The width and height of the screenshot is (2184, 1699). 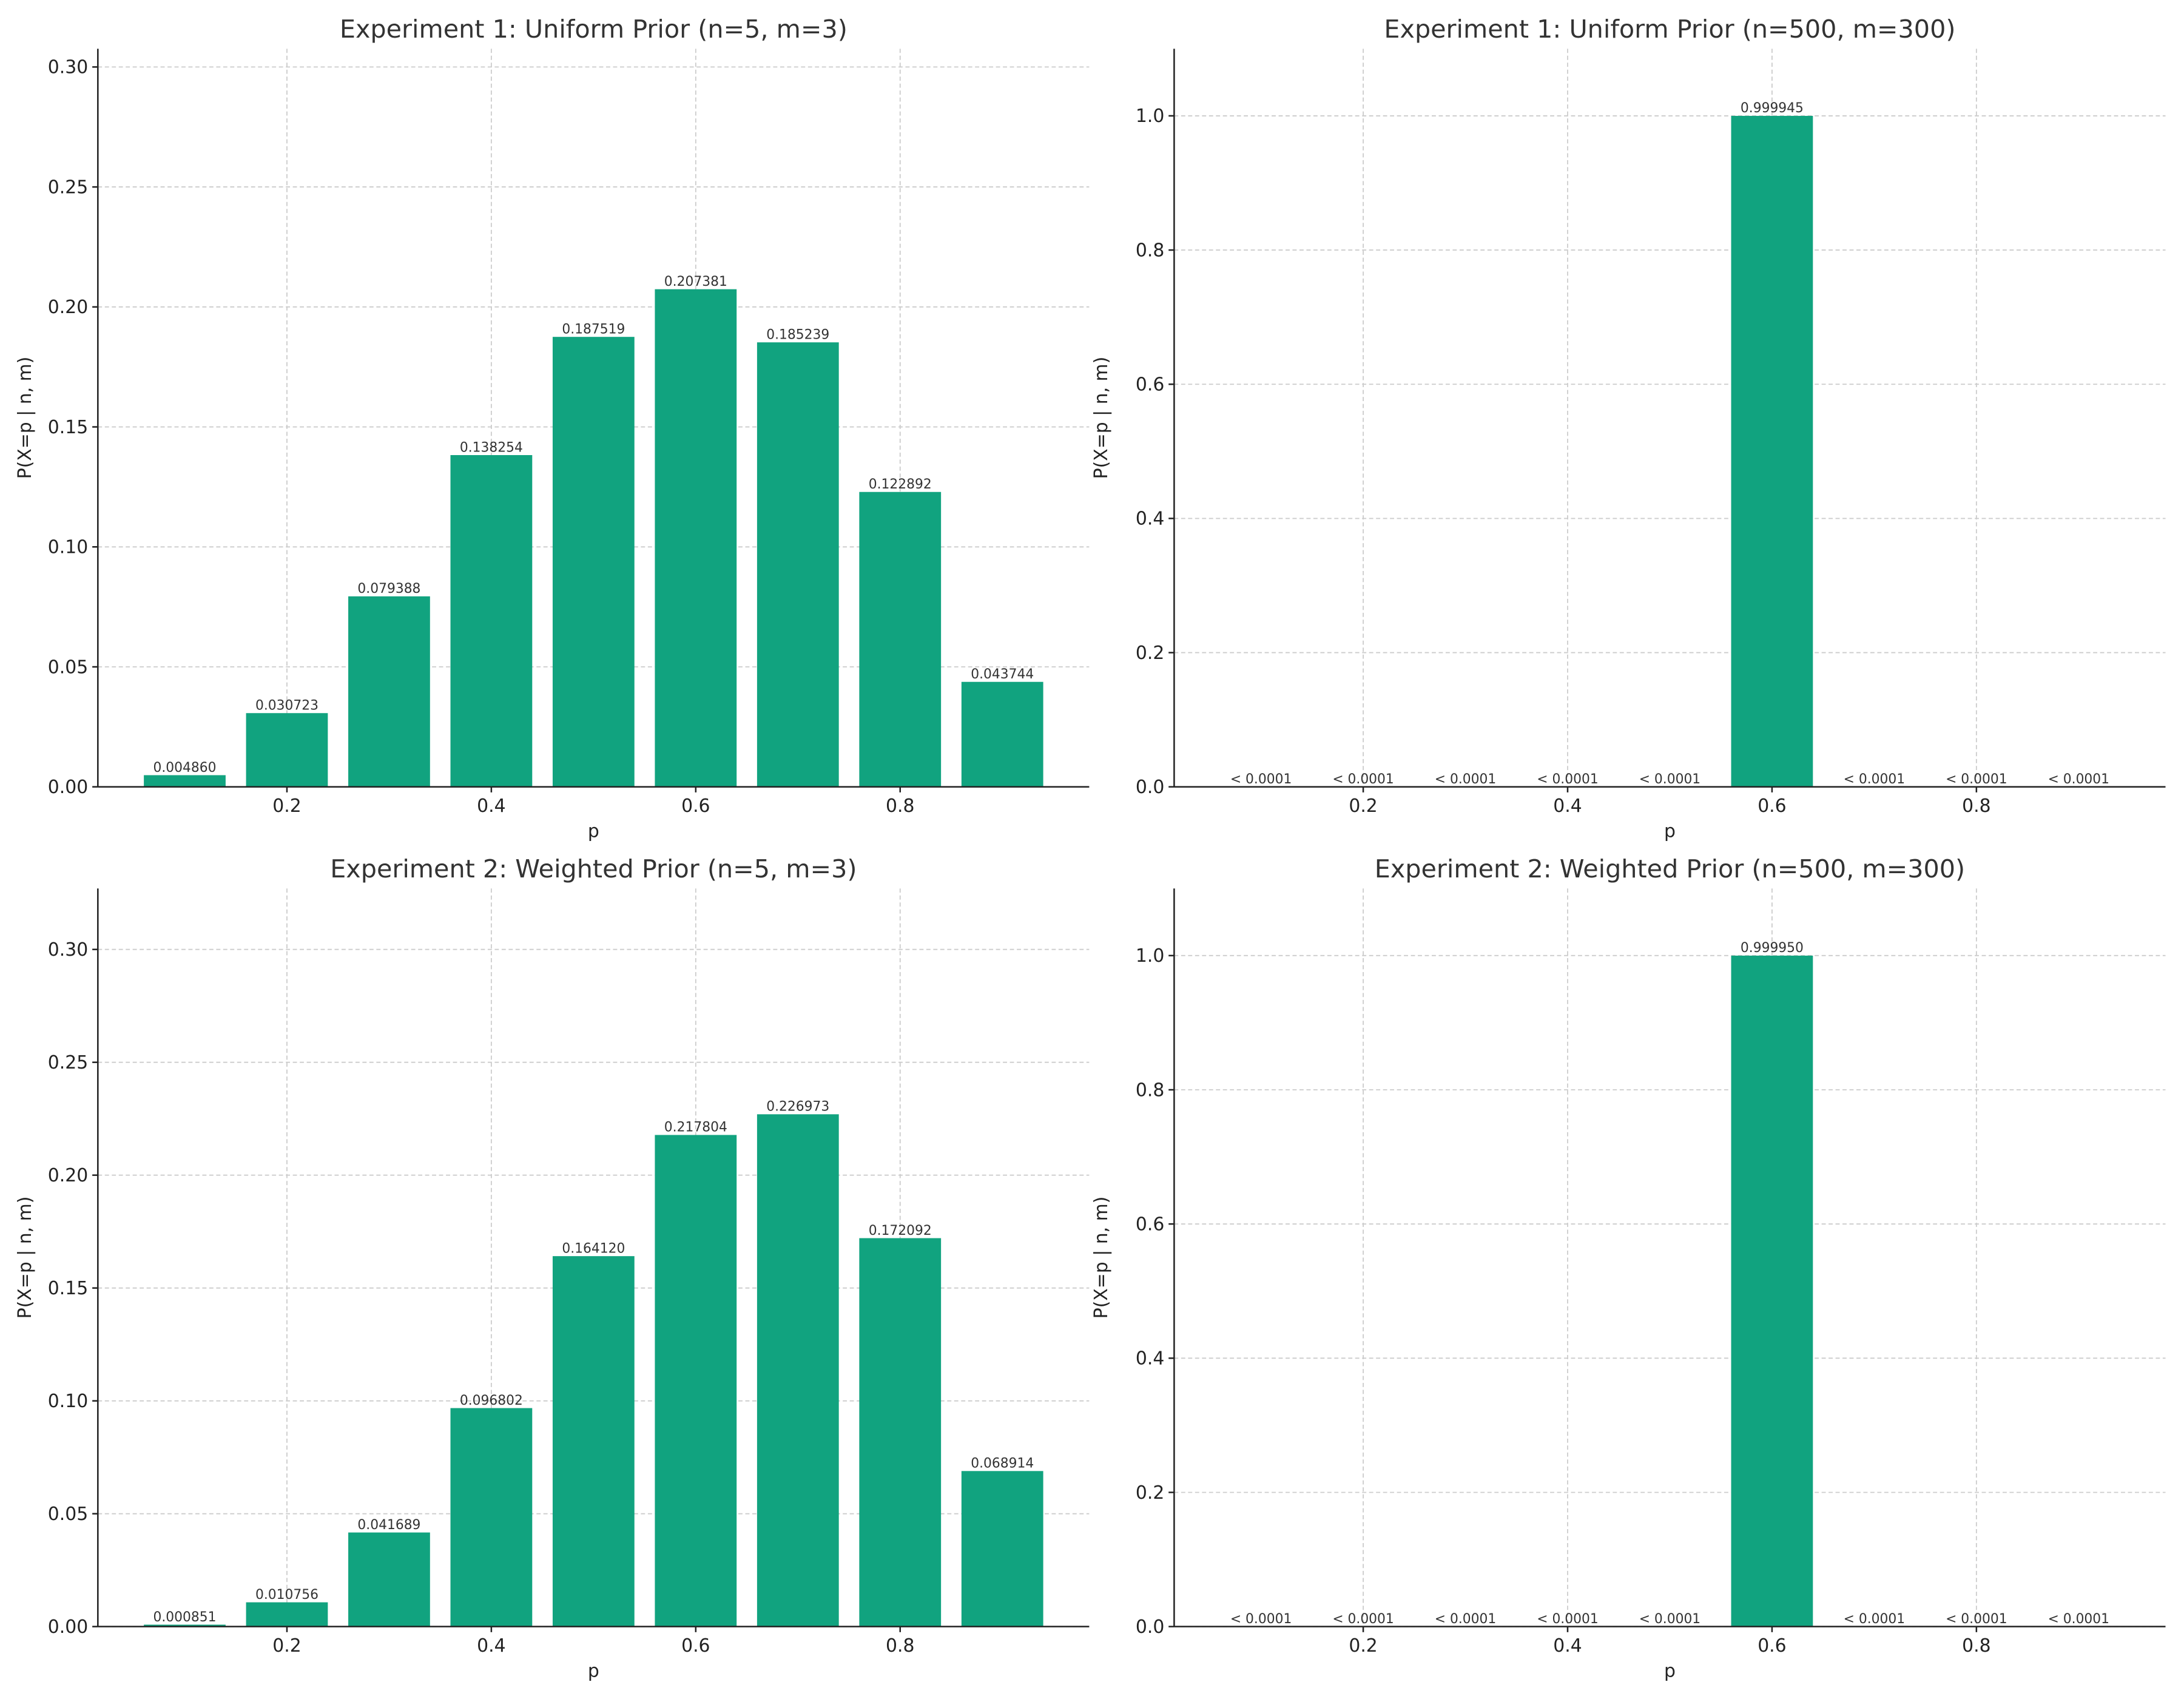 I want to click on bar-label: 0.079388, so click(x=388, y=588).